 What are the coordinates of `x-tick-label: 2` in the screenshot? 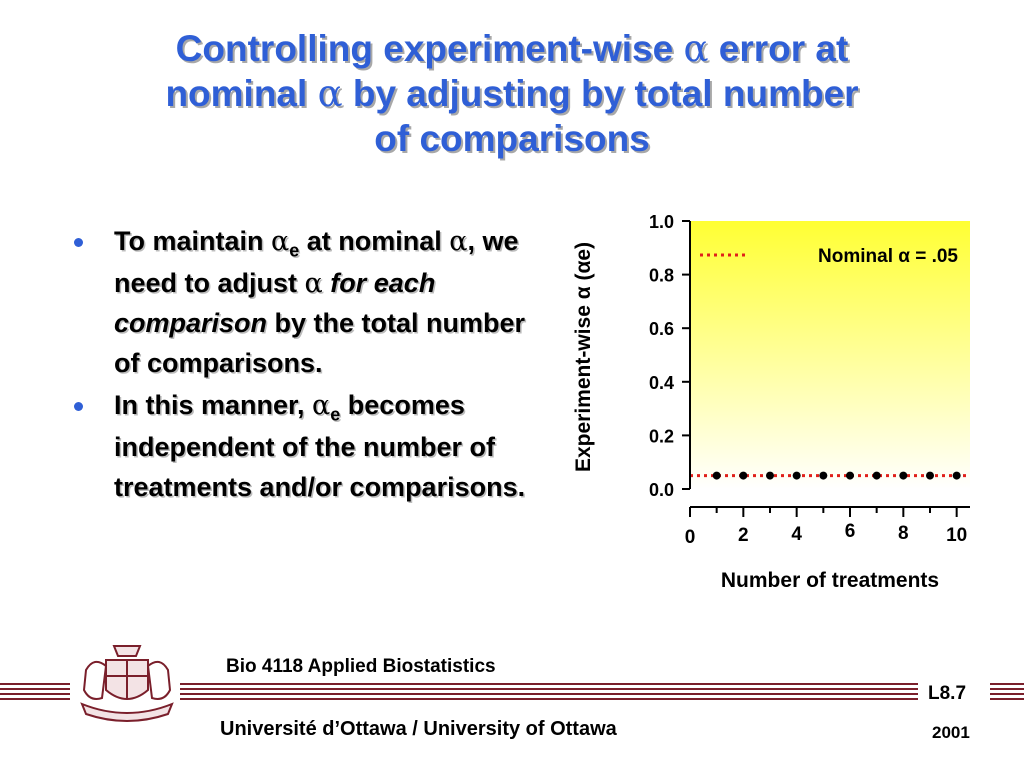 It's located at (743, 535).